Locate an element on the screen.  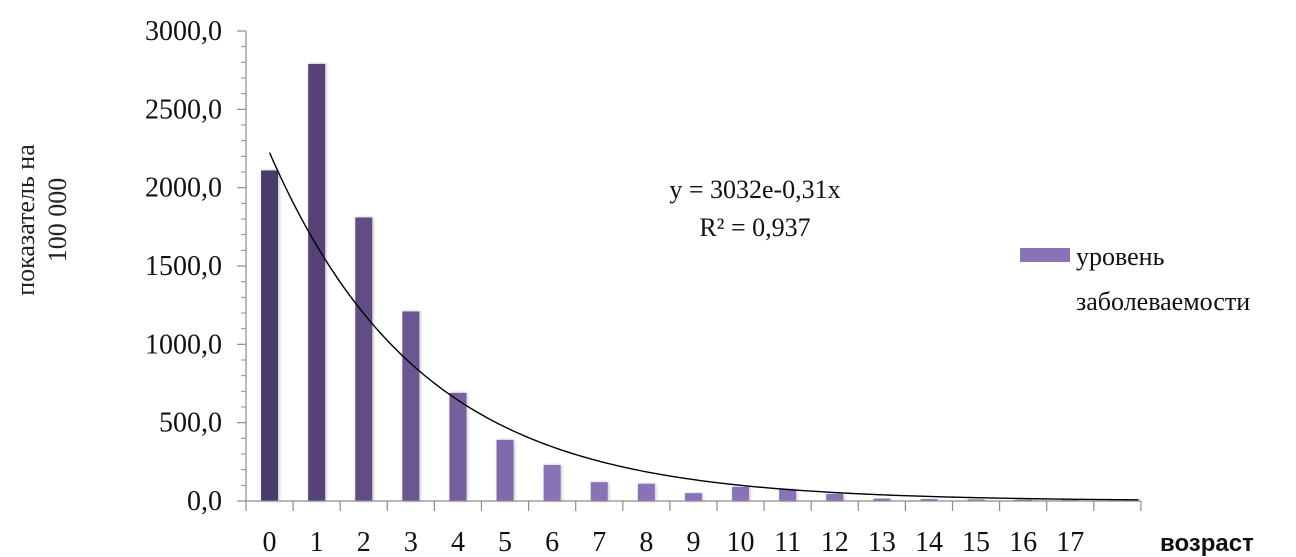
trendline-equation: y = 3032e-0,31x R² = 0,937 is located at coordinates (754, 208).